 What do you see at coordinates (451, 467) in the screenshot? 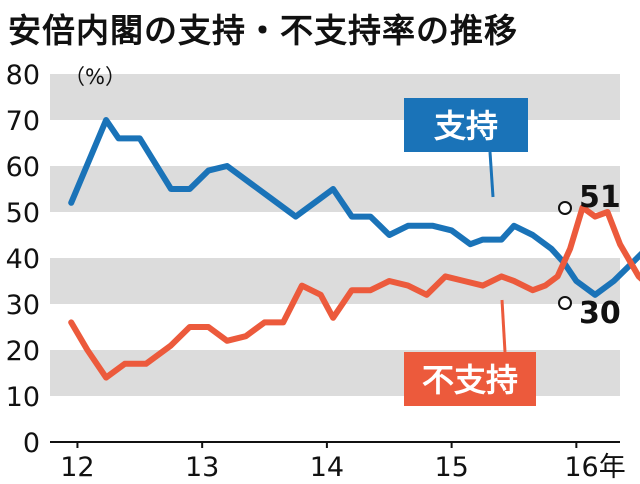
I see `x-tick-label: 15` at bounding box center [451, 467].